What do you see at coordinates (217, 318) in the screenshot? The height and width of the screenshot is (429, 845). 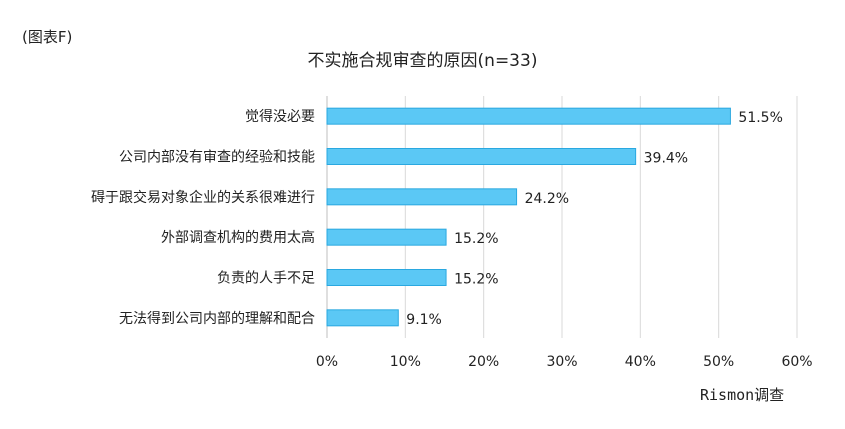 I see `category-label: 无法得到公司内部的理解和配合` at bounding box center [217, 318].